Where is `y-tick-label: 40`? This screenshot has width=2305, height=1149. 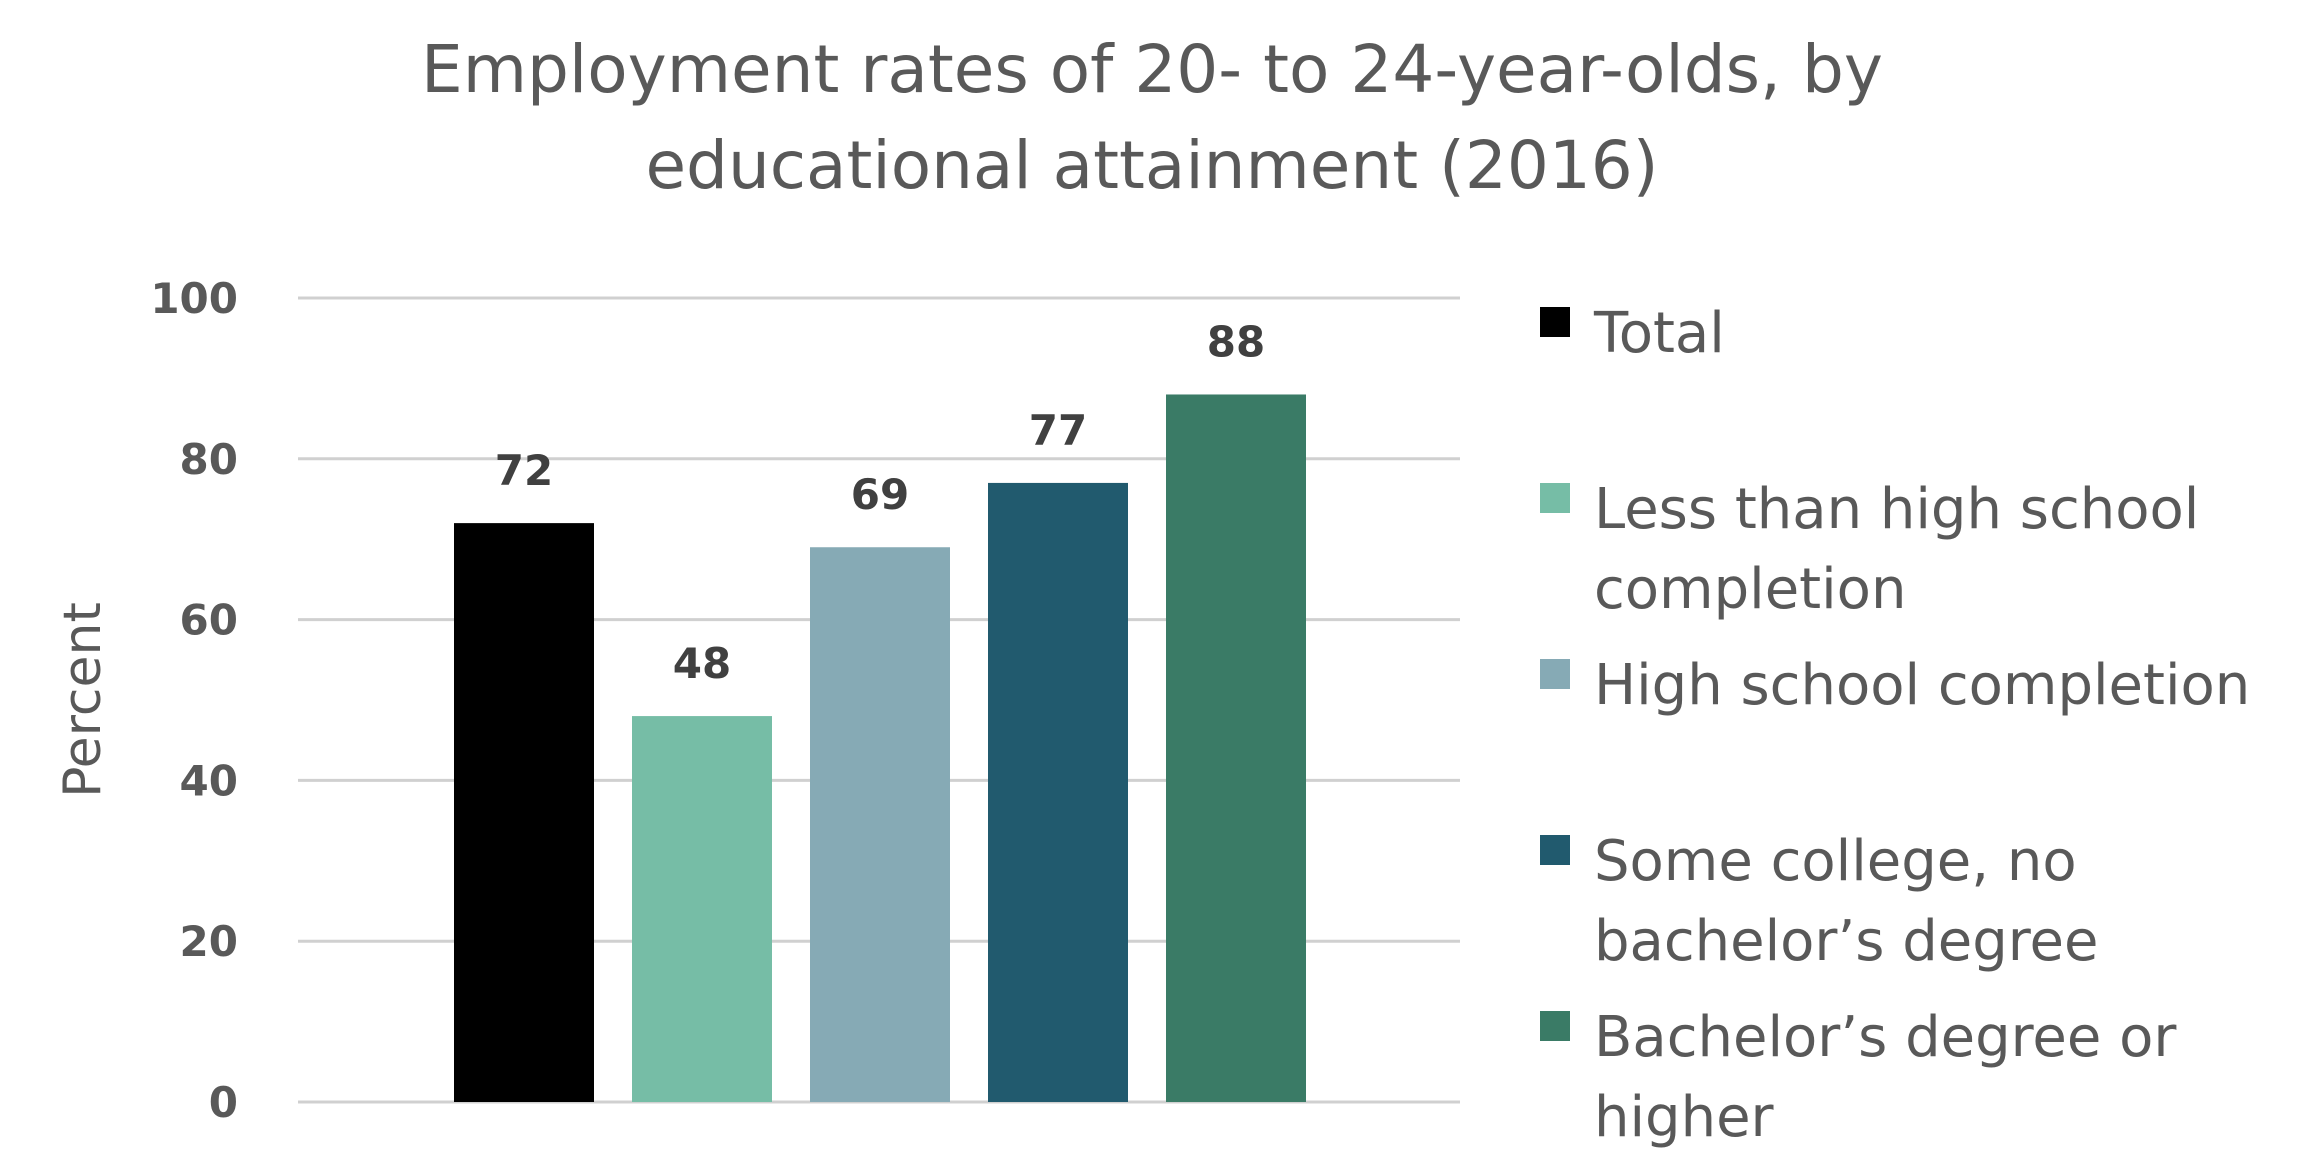
y-tick-label: 40 is located at coordinates (209, 780).